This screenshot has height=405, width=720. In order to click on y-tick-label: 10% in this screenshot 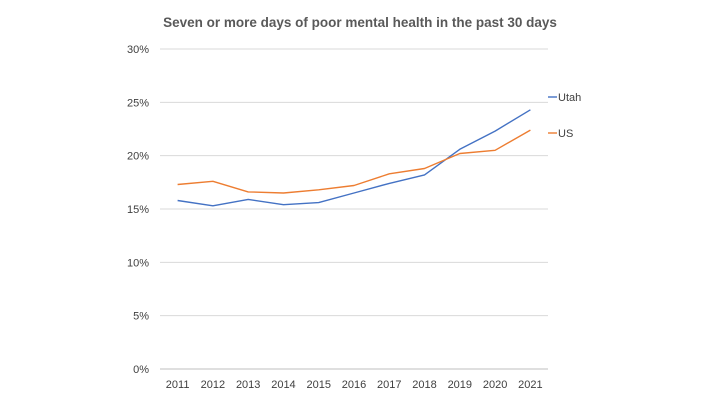, I will do `click(138, 263)`.